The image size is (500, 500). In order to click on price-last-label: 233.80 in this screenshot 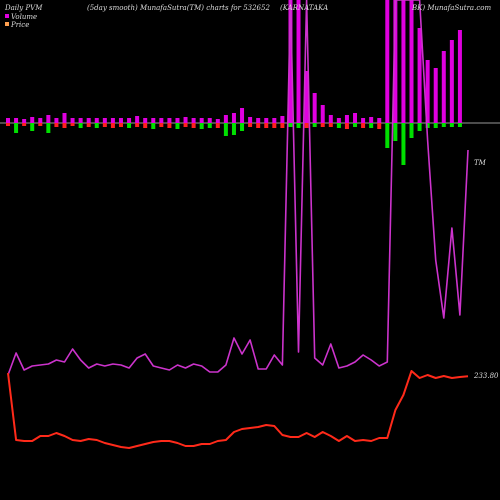, I will do `click(486, 376)`.